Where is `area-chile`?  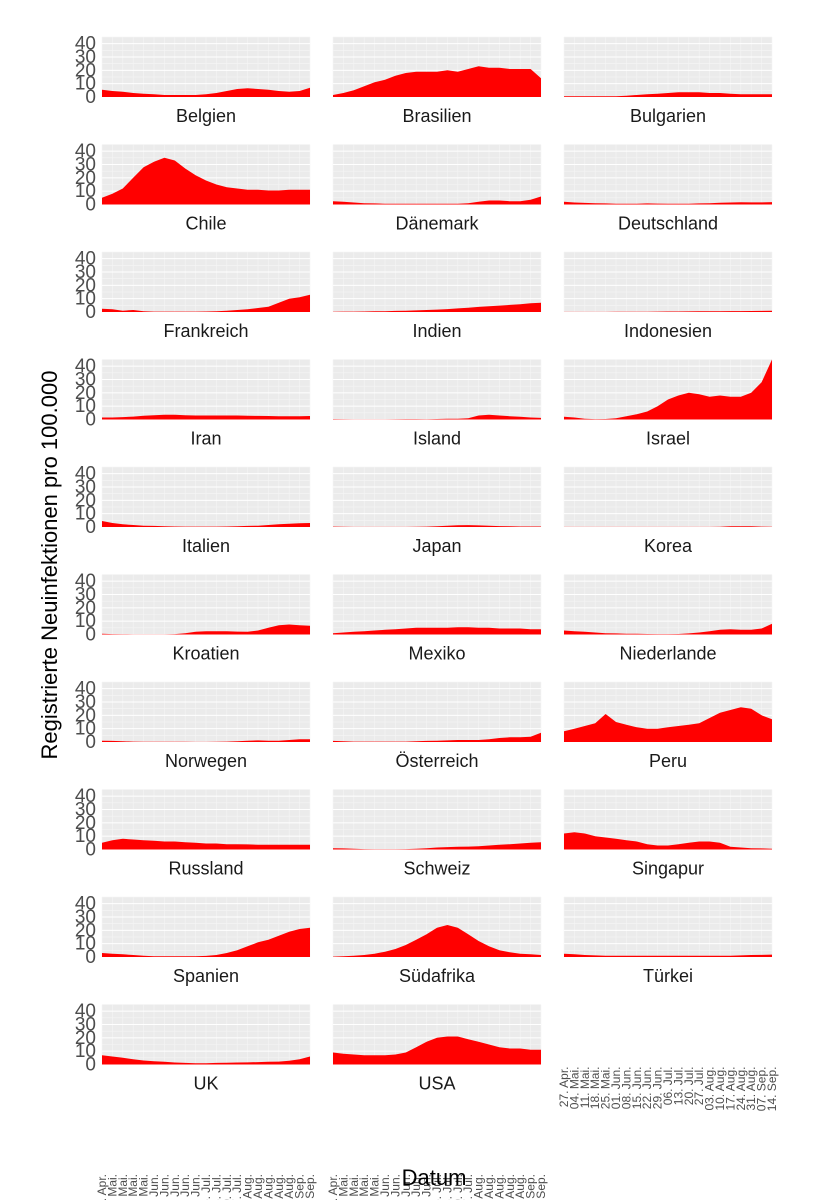 area-chile is located at coordinates (206, 181).